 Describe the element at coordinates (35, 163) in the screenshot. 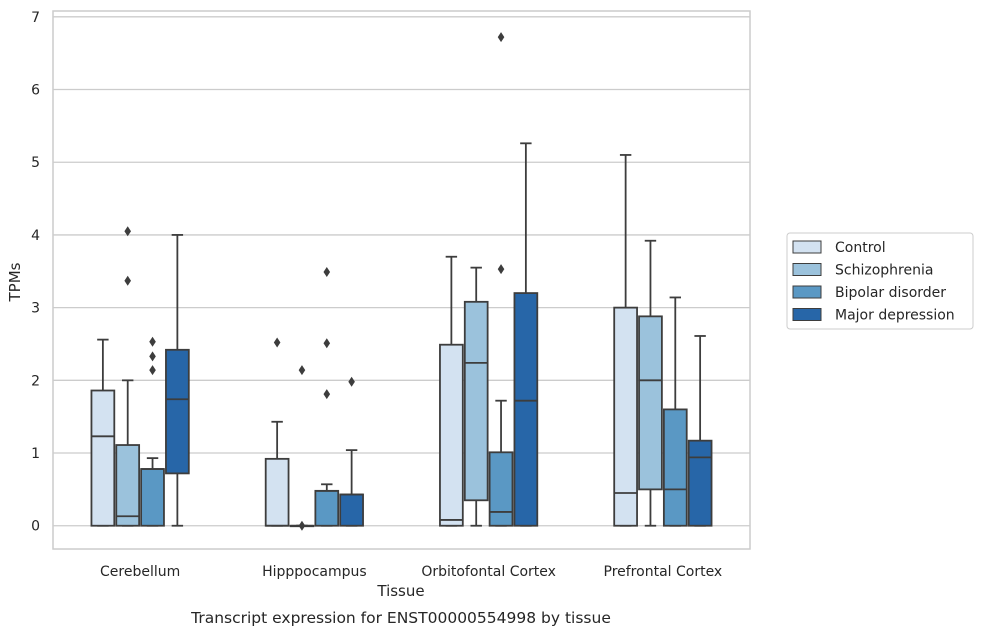

I see `y-tick-label: 5` at that location.